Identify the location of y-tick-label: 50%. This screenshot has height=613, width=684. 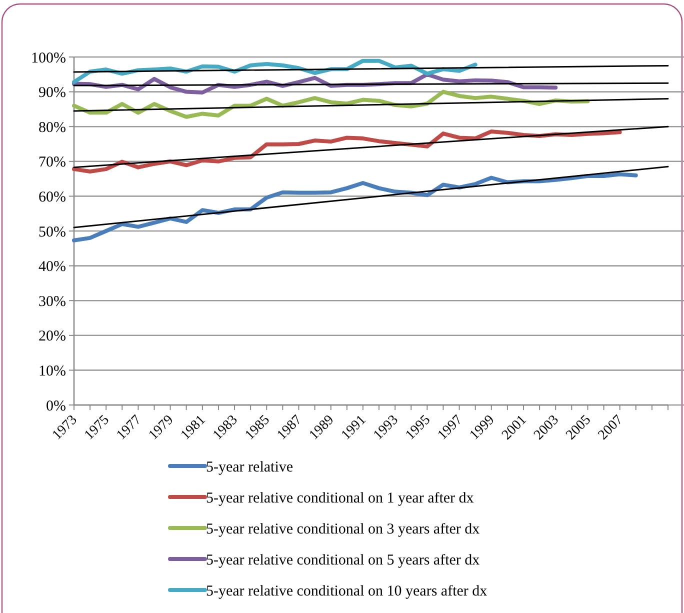
(52, 232).